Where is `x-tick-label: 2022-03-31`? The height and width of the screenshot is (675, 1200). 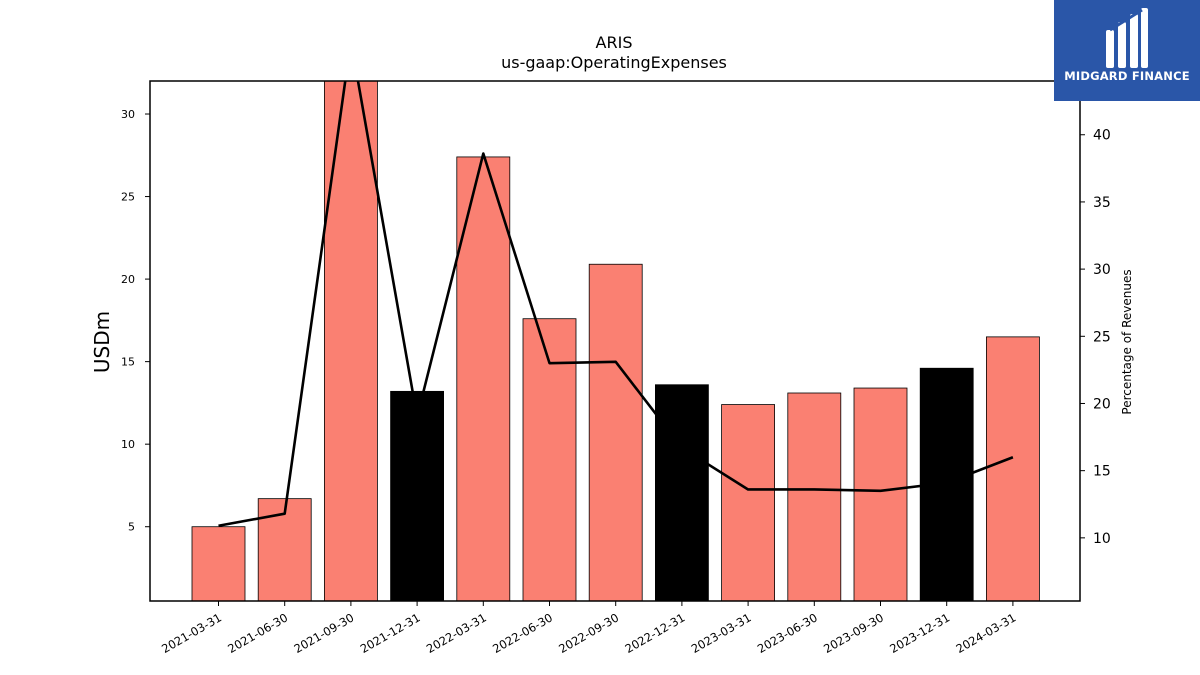
x-tick-label: 2022-03-31 is located at coordinates (456, 633).